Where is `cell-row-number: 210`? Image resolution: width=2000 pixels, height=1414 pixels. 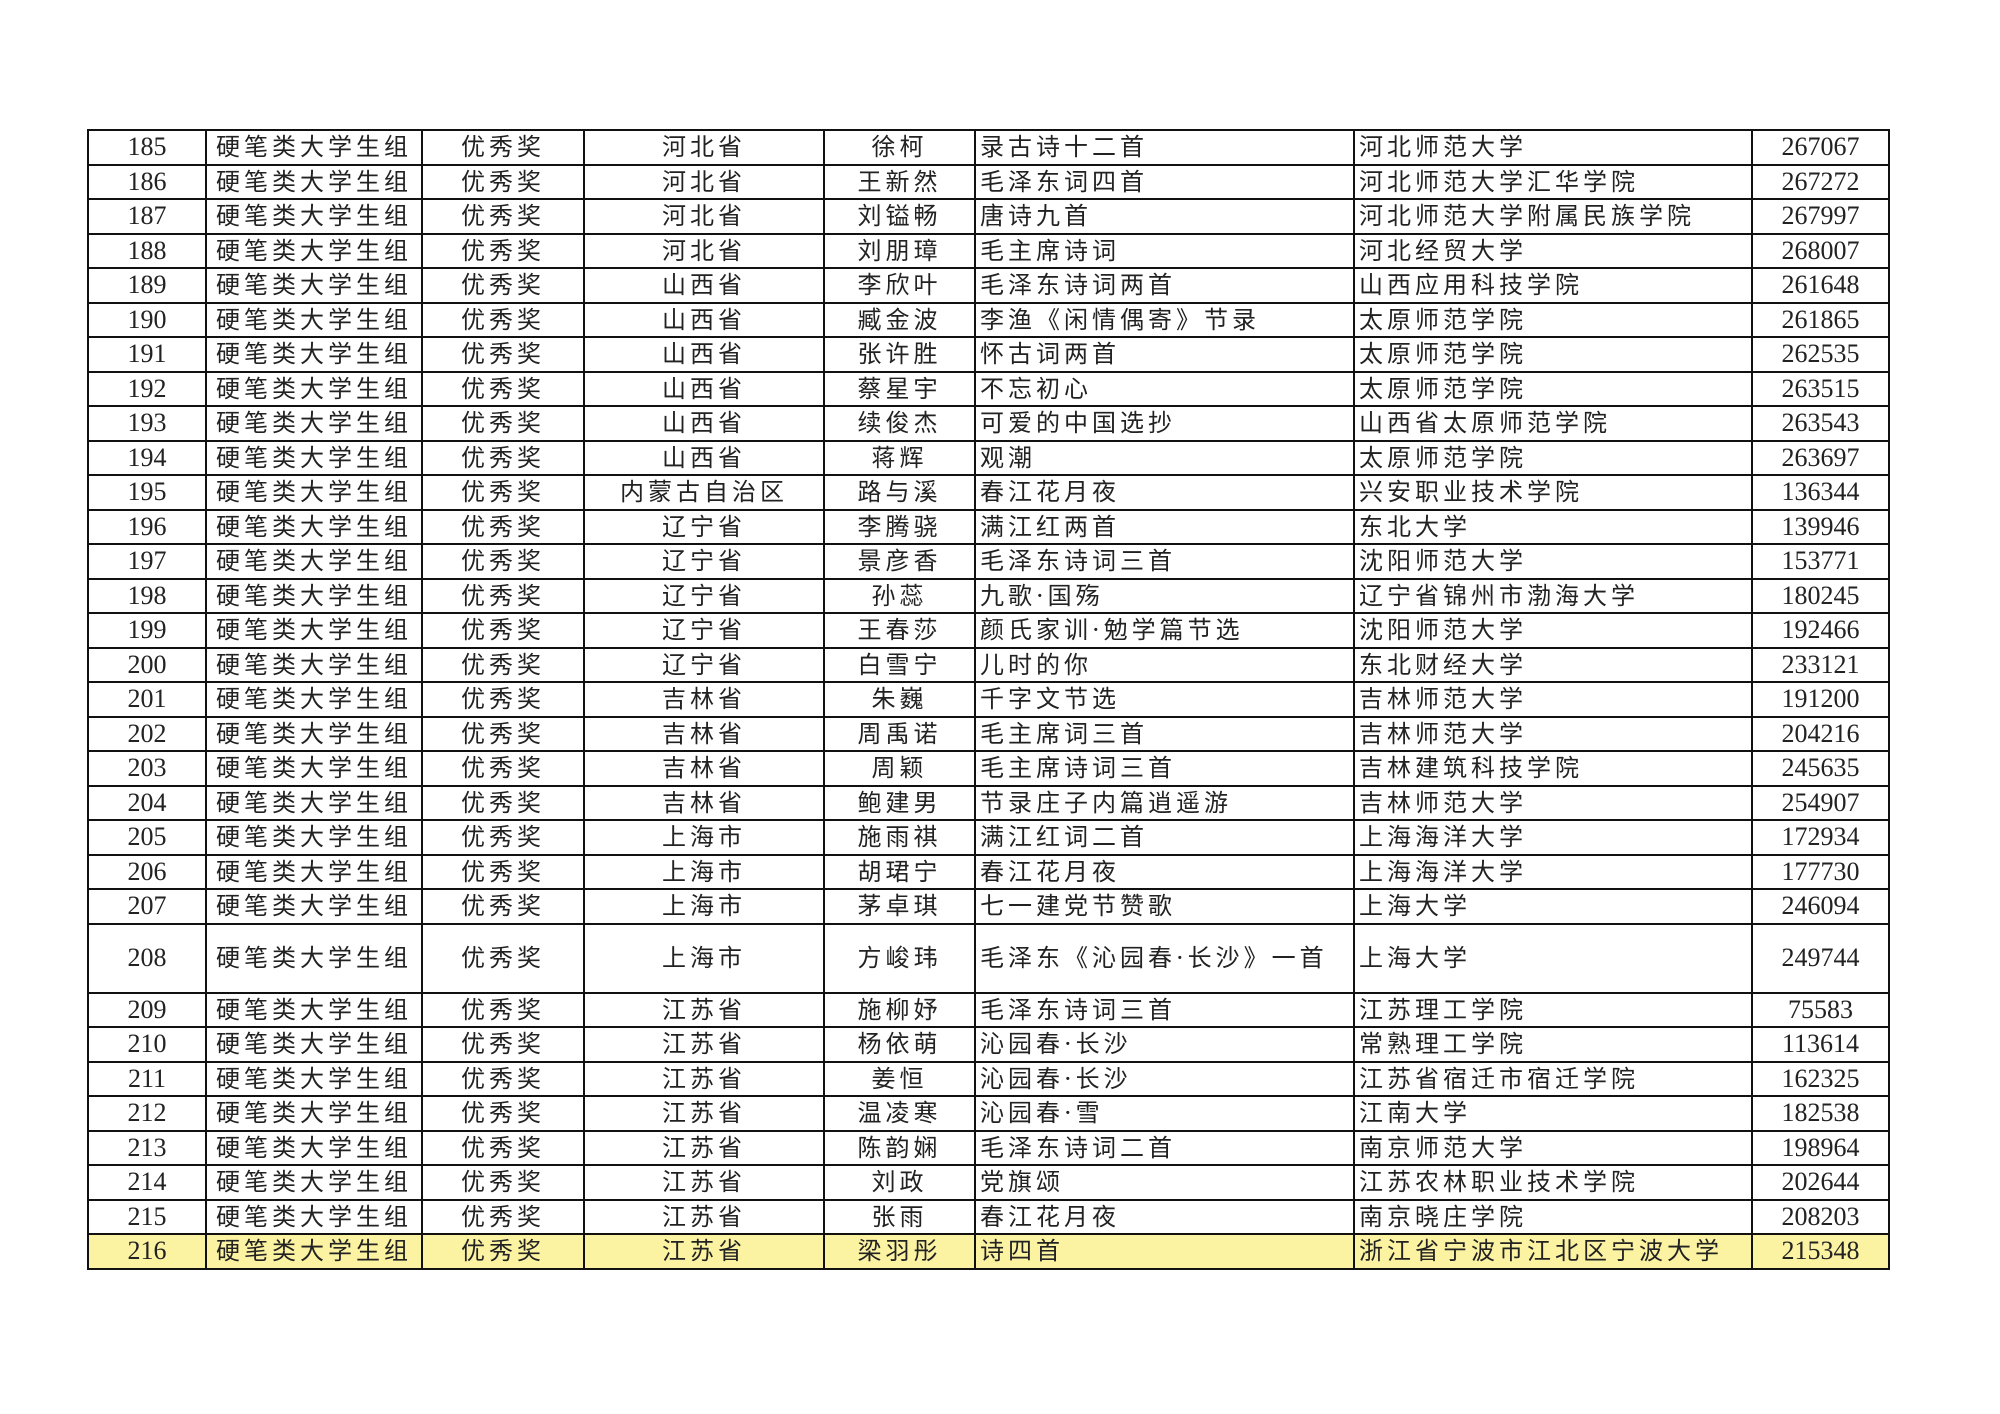 cell-row-number: 210 is located at coordinates (147, 1044).